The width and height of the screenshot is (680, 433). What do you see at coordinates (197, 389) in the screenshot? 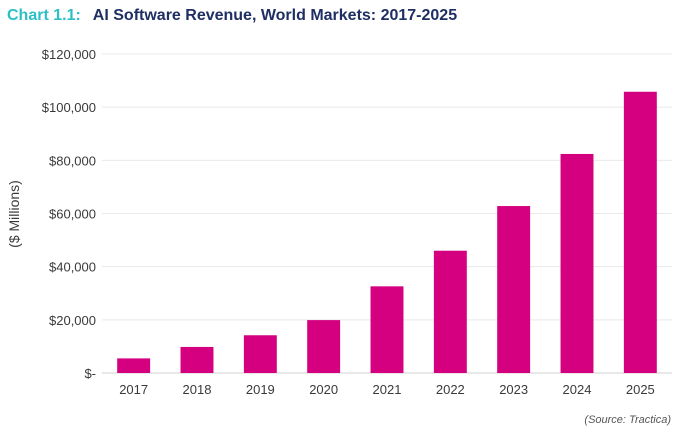
I see `x-tick-label: 2018` at bounding box center [197, 389].